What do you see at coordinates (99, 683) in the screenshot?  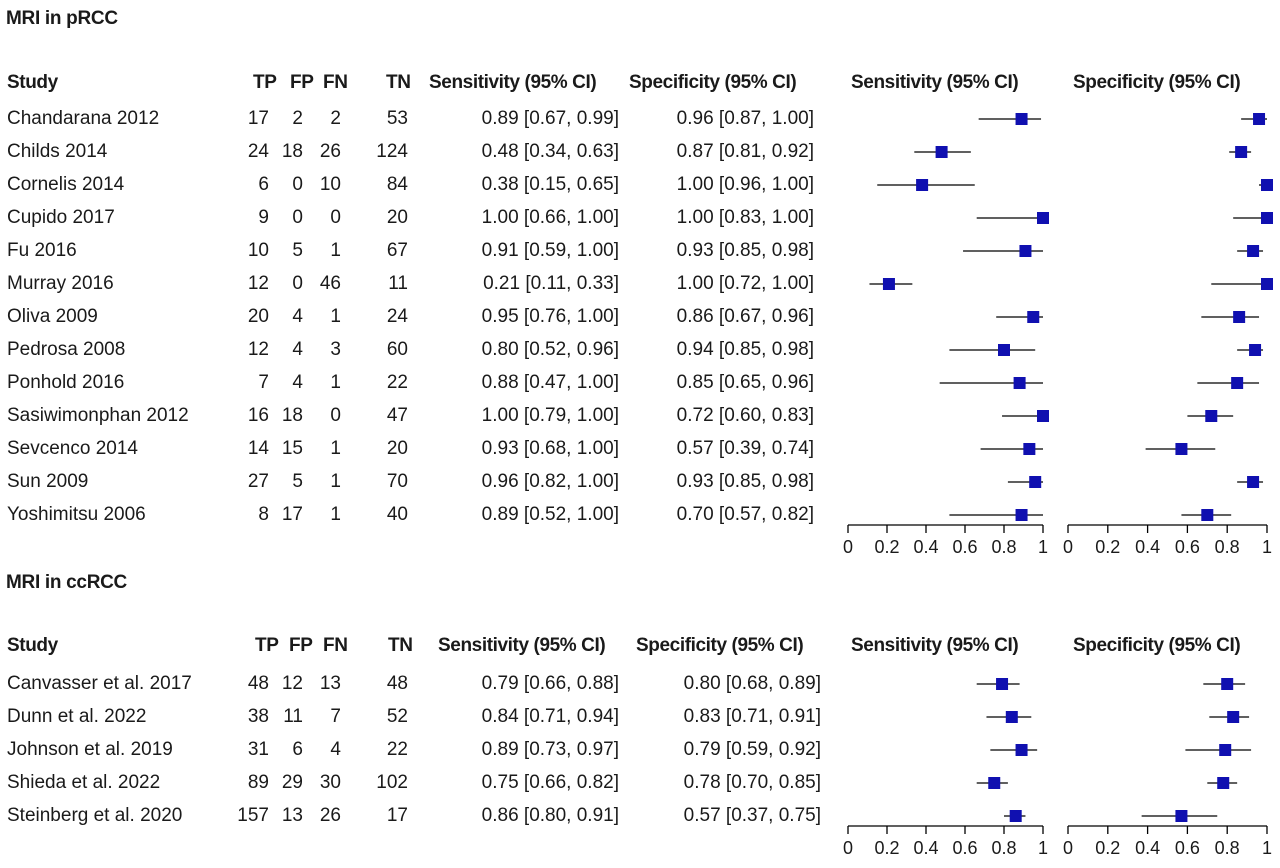 I see `study-name: Canvasser et al. 2017` at bounding box center [99, 683].